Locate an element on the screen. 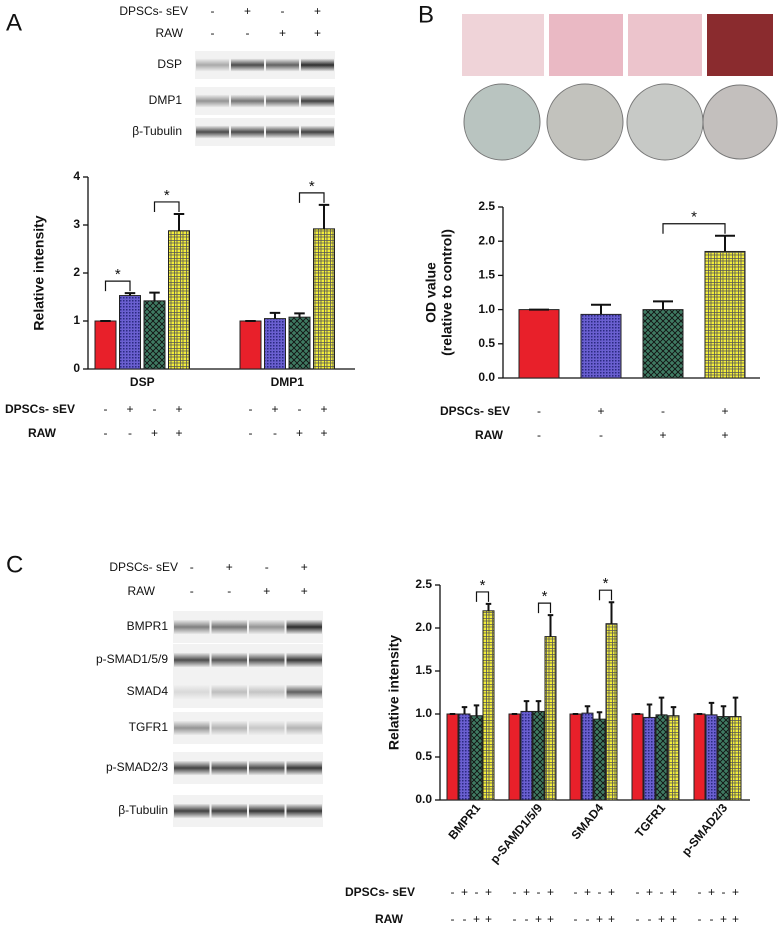 This screenshot has width=778, height=928. stain-photos is located at coordinates (620, 87).